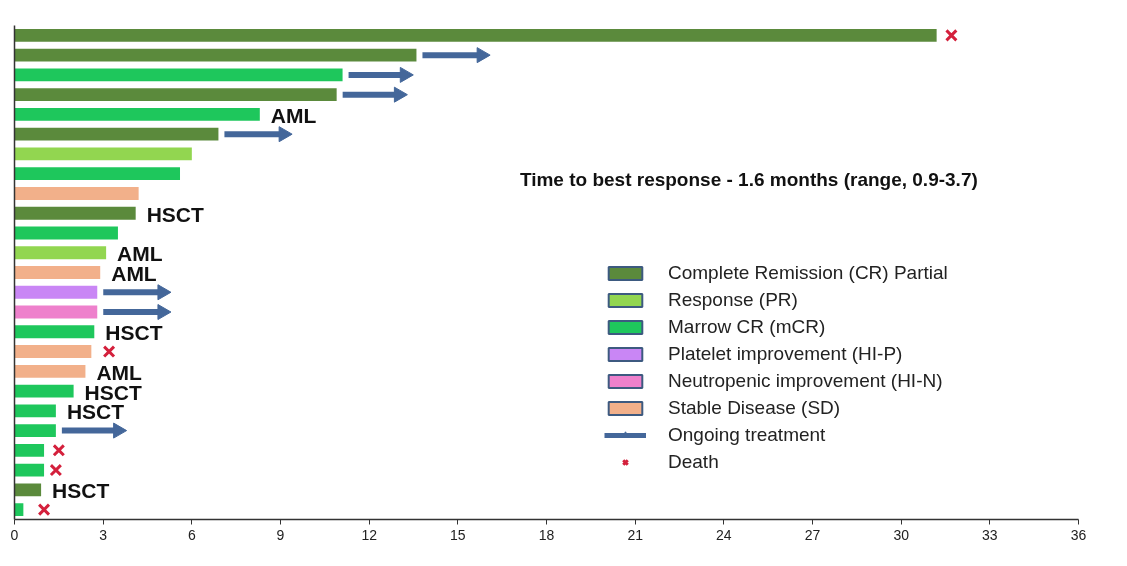 The width and height of the screenshot is (1127, 566). I want to click on x-tick-label: 27, so click(812, 534).